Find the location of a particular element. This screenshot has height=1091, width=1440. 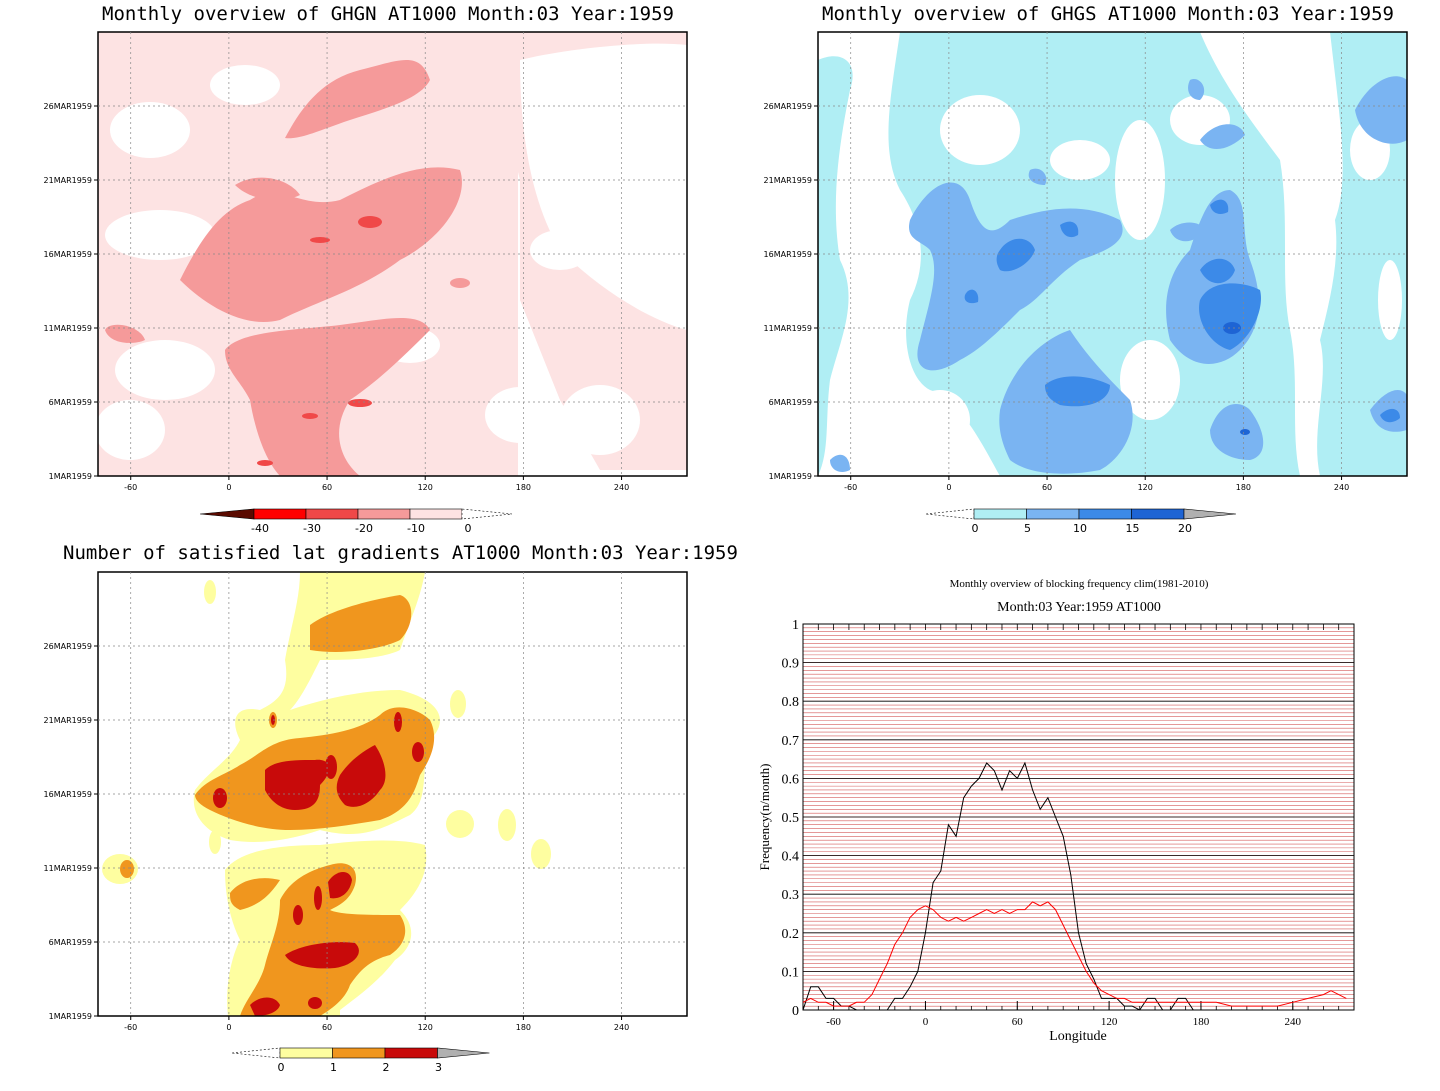

chart-x-axis-label: Longitude is located at coordinates (1078, 1036).